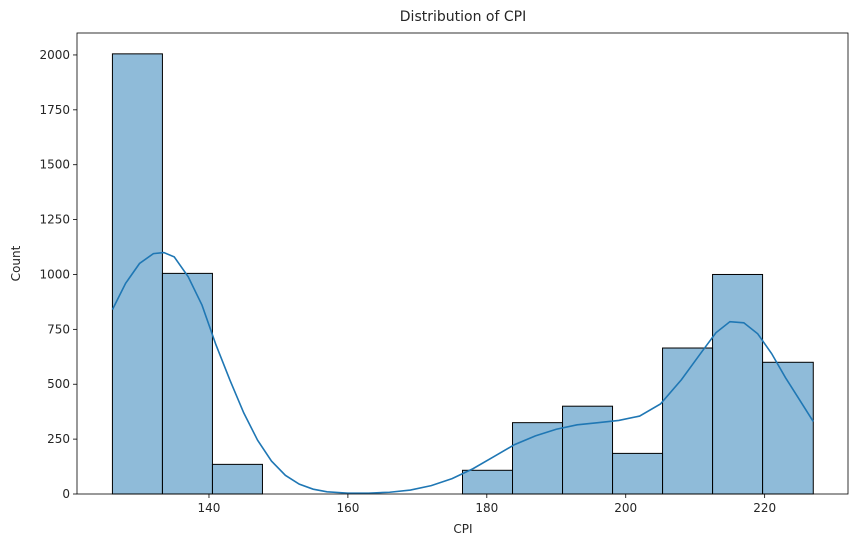 Image resolution: width=859 pixels, height=547 pixels. I want to click on y-tick-label: 750, so click(58, 329).